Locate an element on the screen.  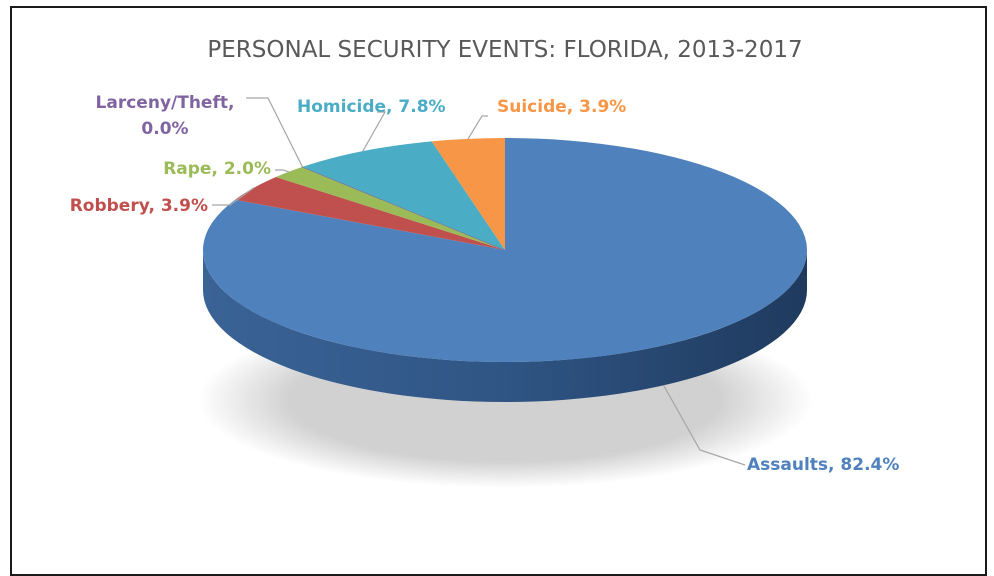
leader-line-assaults is located at coordinates (704, 425).